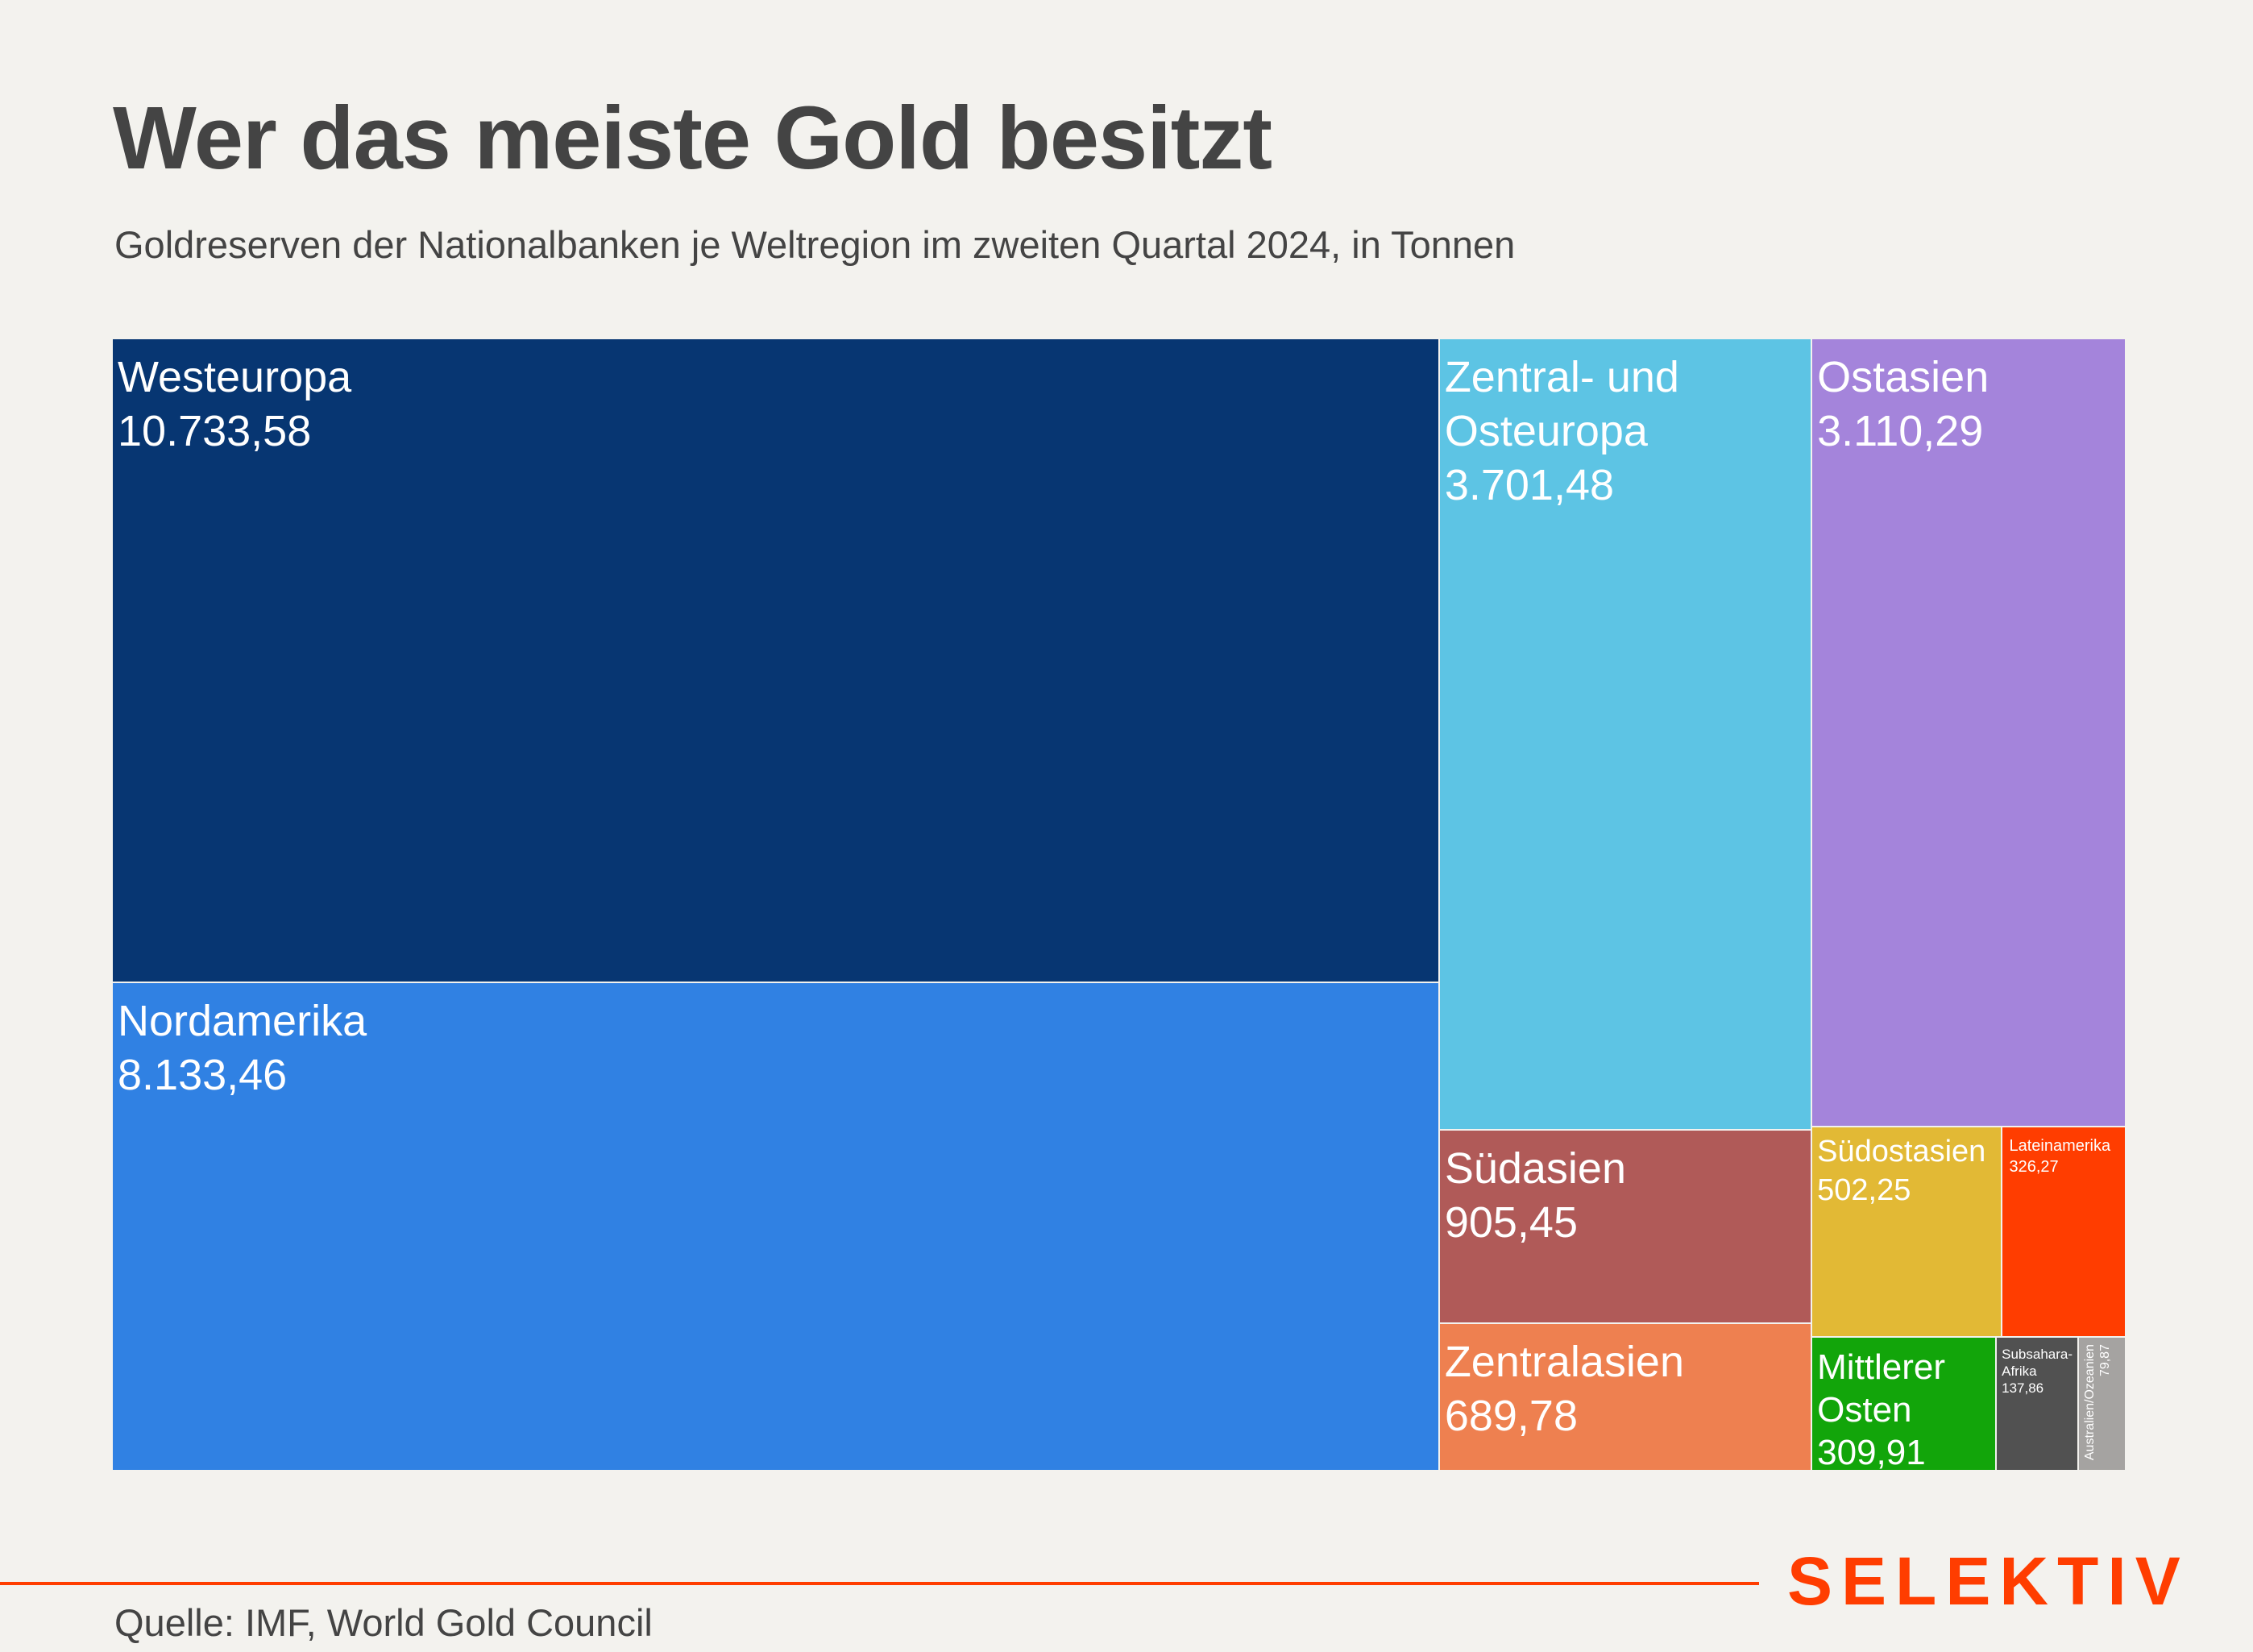 The image size is (2253, 1652). Describe the element at coordinates (1872, 1452) in the screenshot. I see `tile-value-label: 309,91` at that location.